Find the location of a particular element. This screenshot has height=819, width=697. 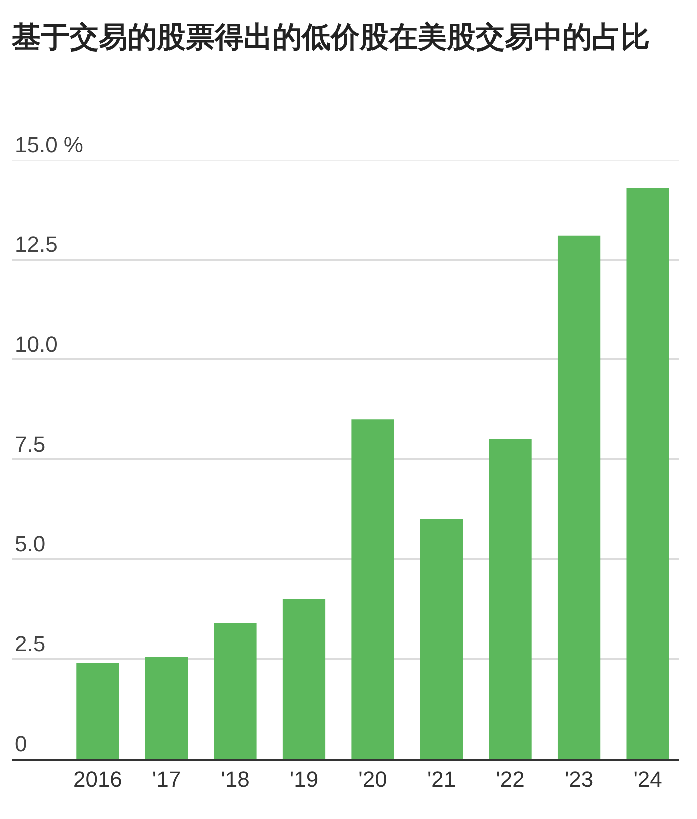

y-tick-label: 5.0 is located at coordinates (30, 544).